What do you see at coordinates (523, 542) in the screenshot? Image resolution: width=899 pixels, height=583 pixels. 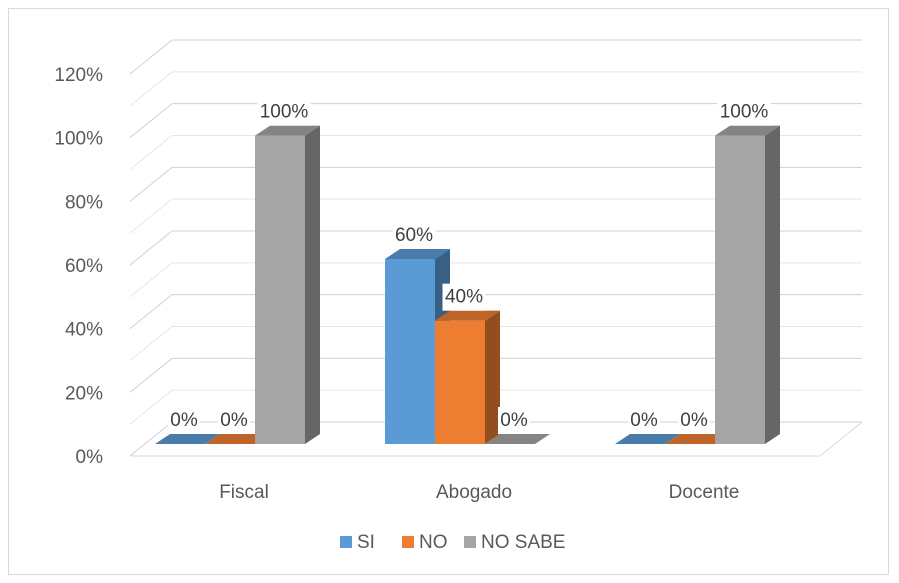 I see `legend-label: NO SABE` at bounding box center [523, 542].